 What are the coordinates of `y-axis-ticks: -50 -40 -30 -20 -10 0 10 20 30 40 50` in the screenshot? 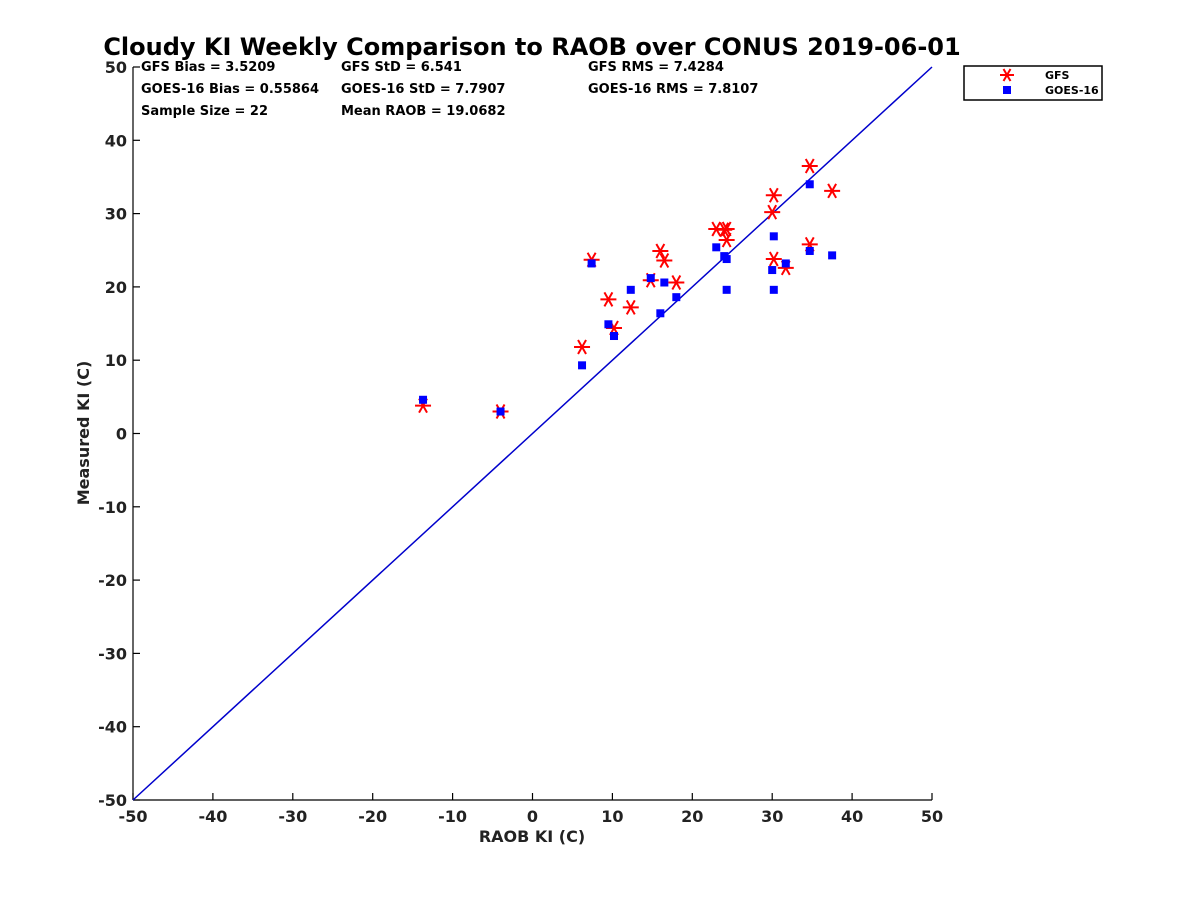 It's located at (119, 434).